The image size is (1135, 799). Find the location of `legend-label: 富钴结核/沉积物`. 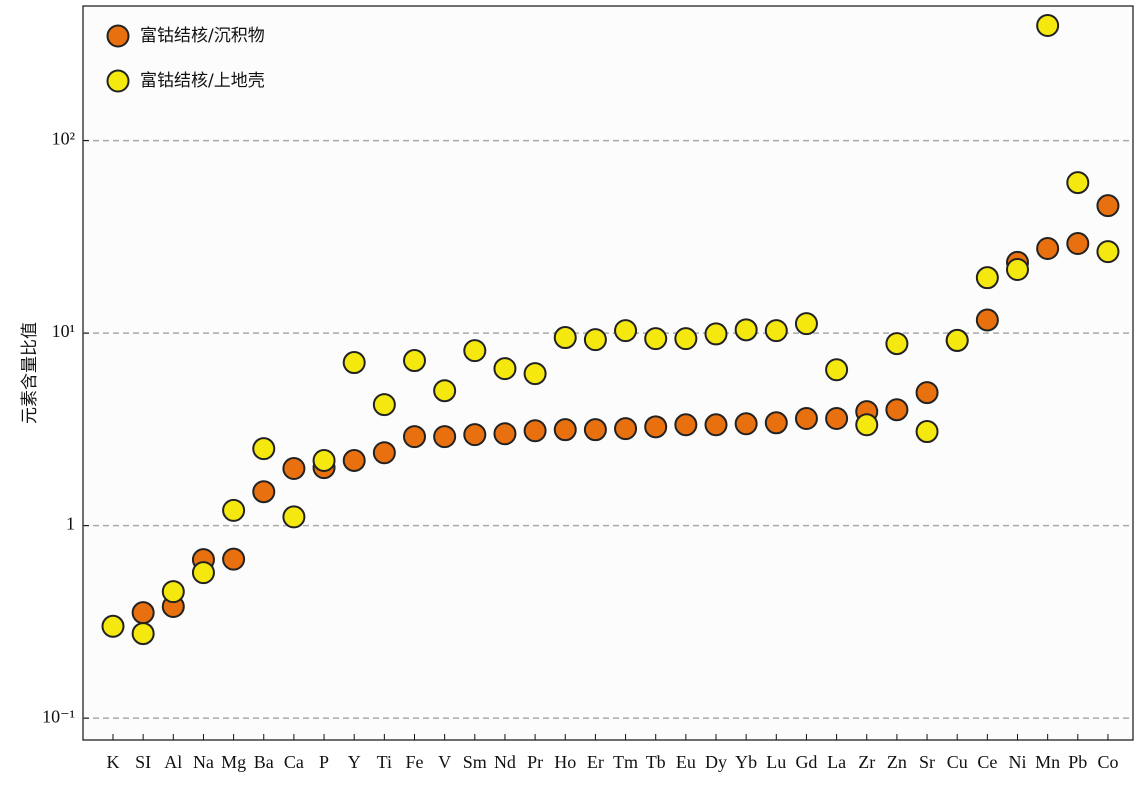

legend-label: 富钴结核/沉积物 is located at coordinates (202, 36).